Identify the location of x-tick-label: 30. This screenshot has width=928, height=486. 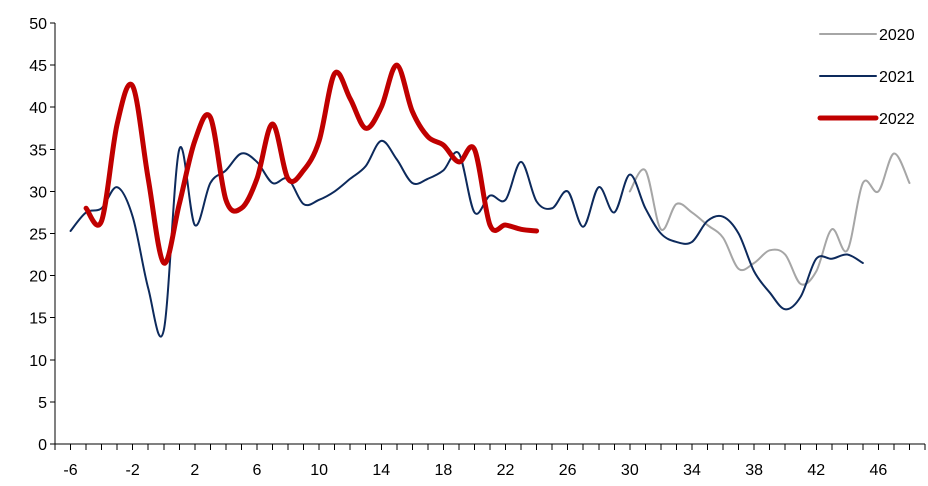
(630, 470).